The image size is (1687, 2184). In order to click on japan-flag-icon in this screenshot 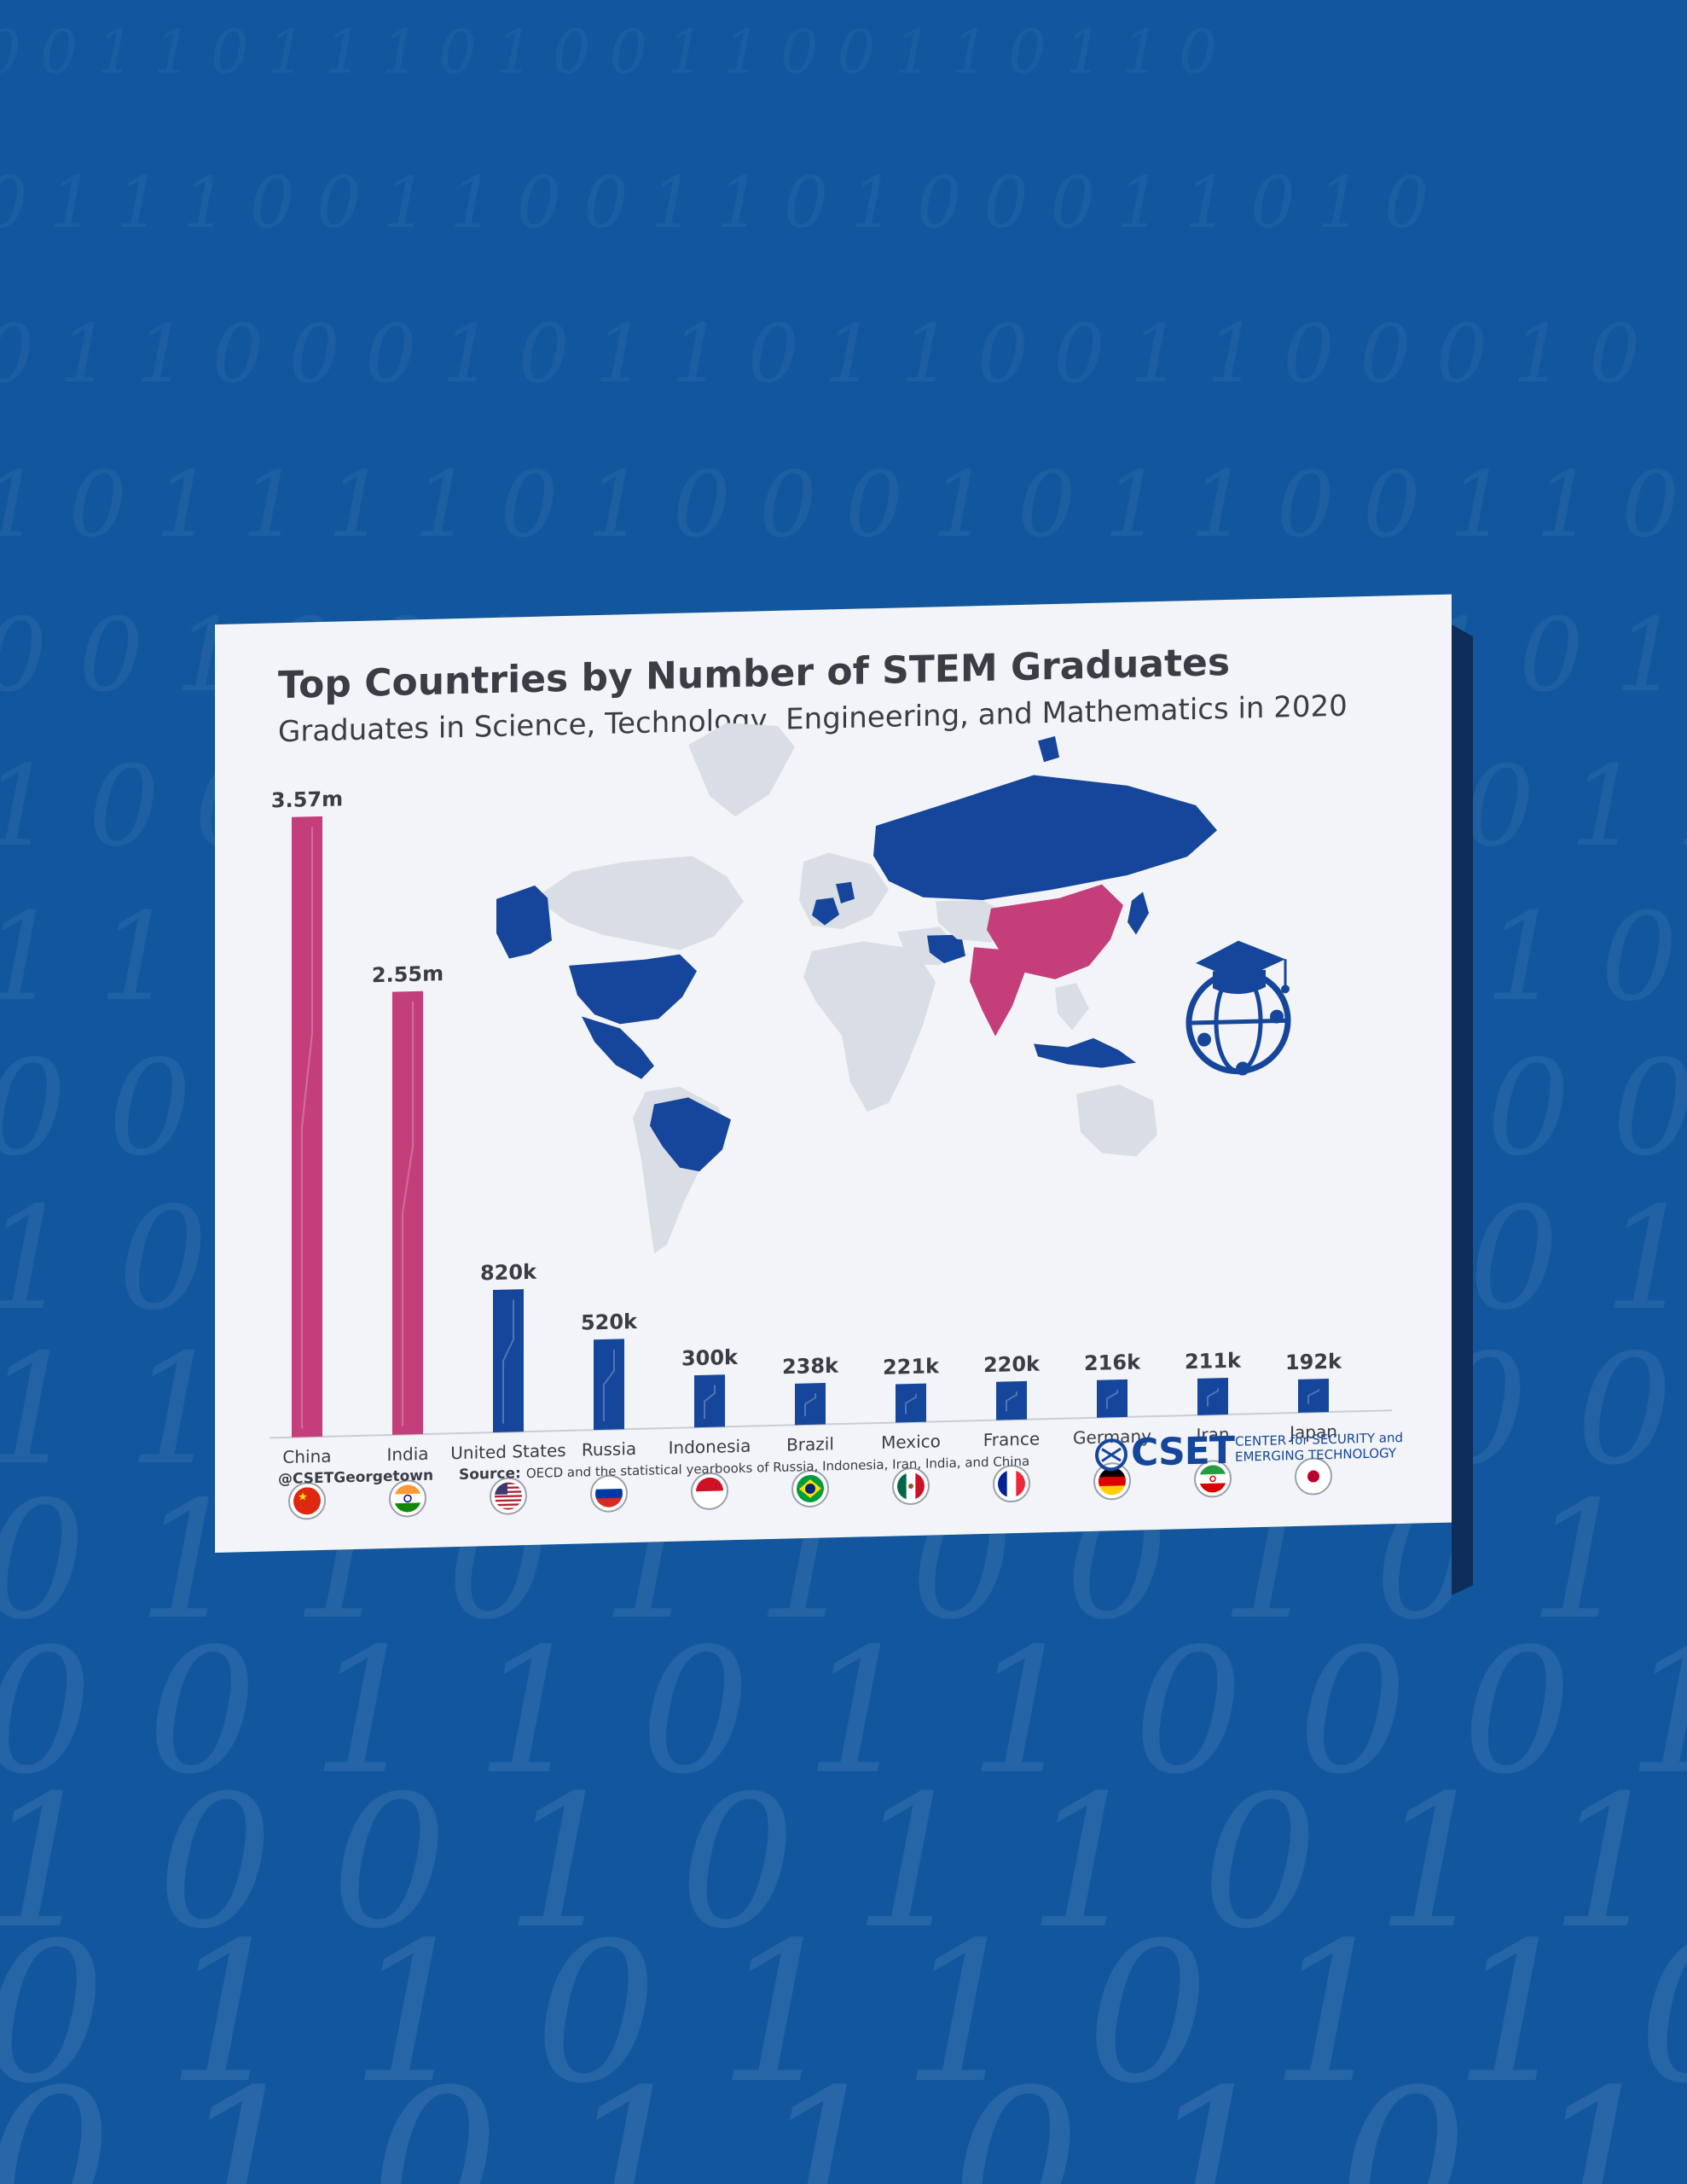, I will do `click(1313, 1477)`.